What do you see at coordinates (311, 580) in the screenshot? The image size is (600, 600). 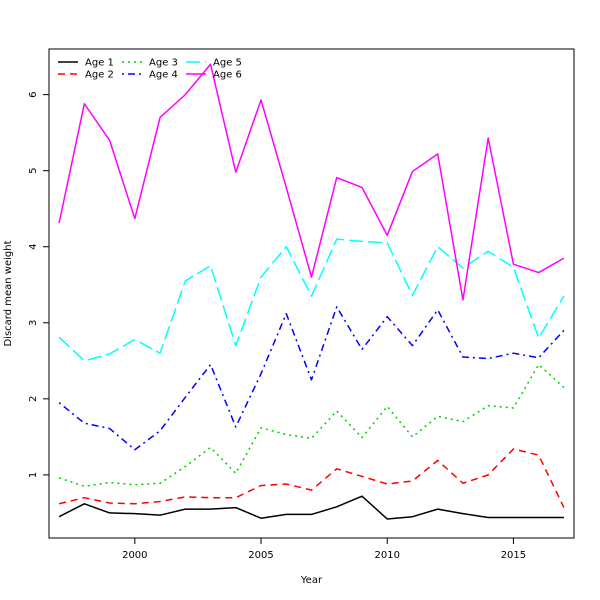 I see `x-axis-label: Year` at bounding box center [311, 580].